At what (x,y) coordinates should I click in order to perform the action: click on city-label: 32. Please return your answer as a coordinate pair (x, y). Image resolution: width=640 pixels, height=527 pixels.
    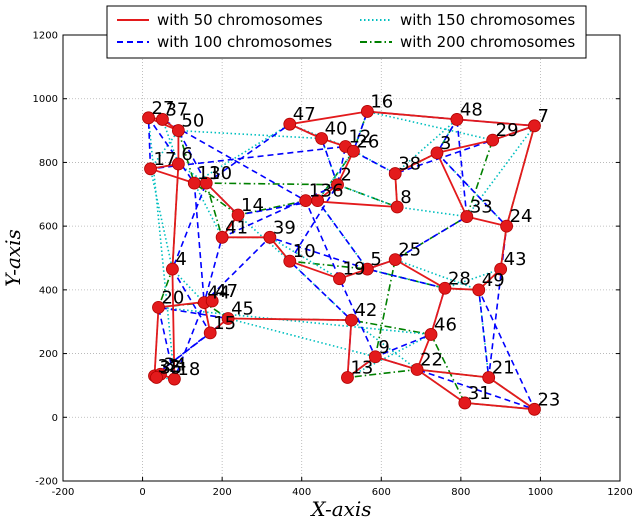
    Looking at the image, I should click on (169, 366).